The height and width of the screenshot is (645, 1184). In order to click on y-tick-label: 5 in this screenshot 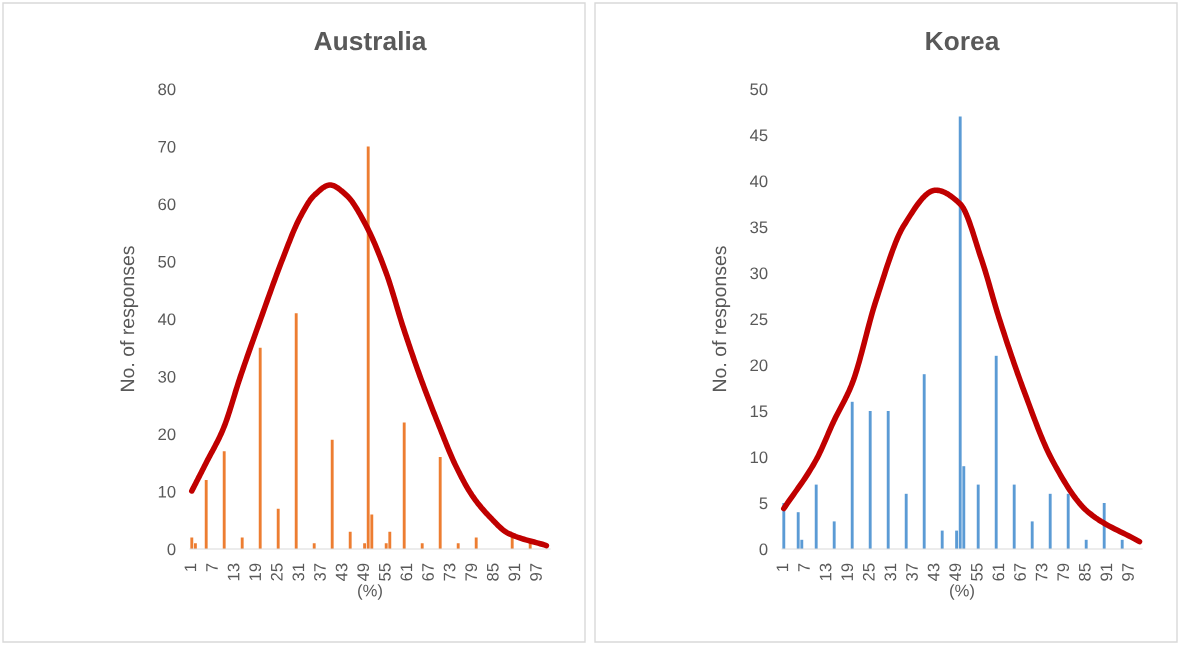, I will do `click(763, 503)`.